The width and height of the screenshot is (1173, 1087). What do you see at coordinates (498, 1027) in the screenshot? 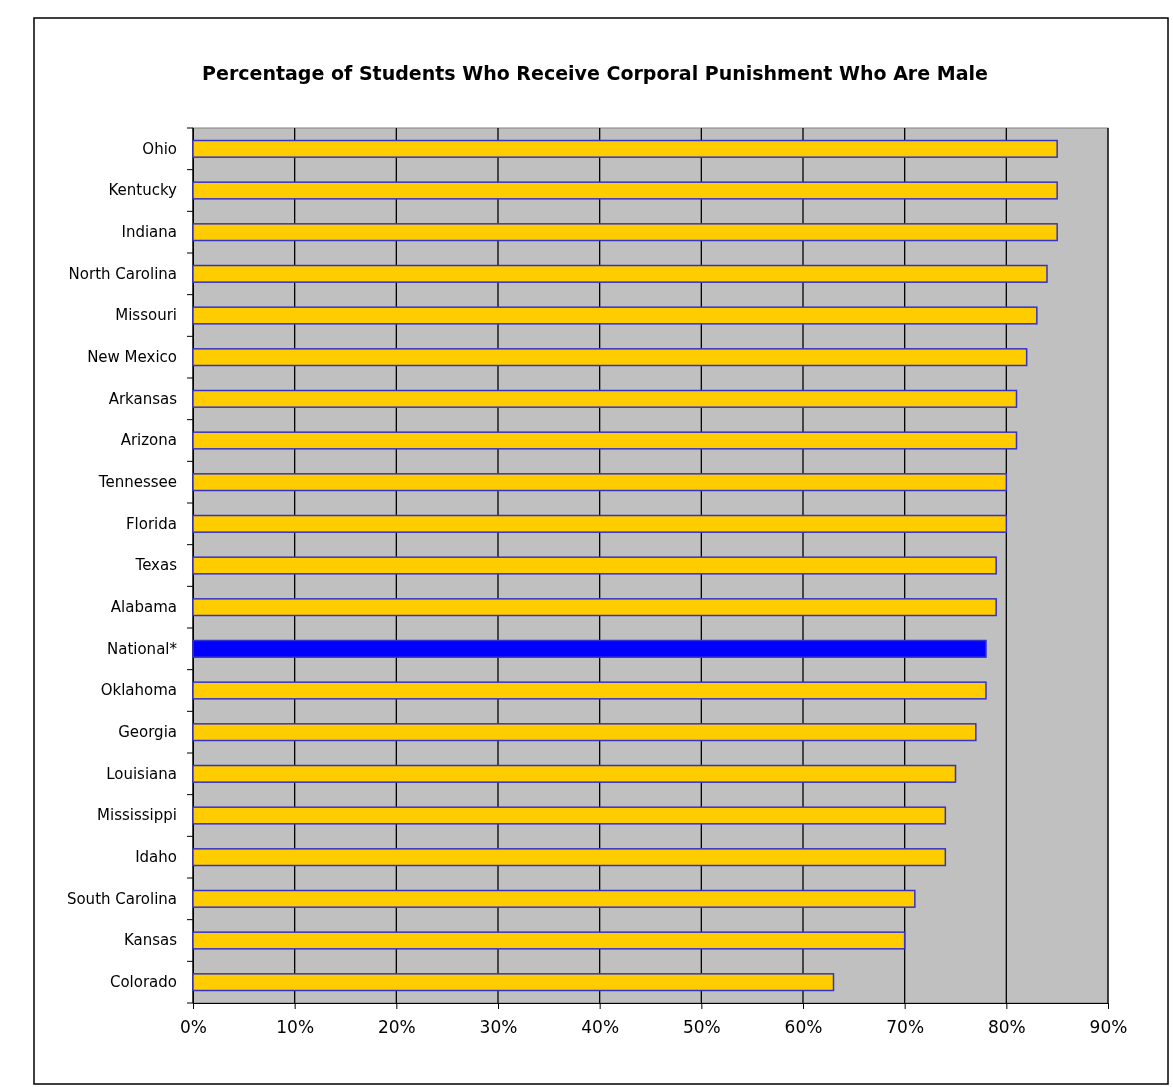
I see `x-tick-label: 30%` at bounding box center [498, 1027].